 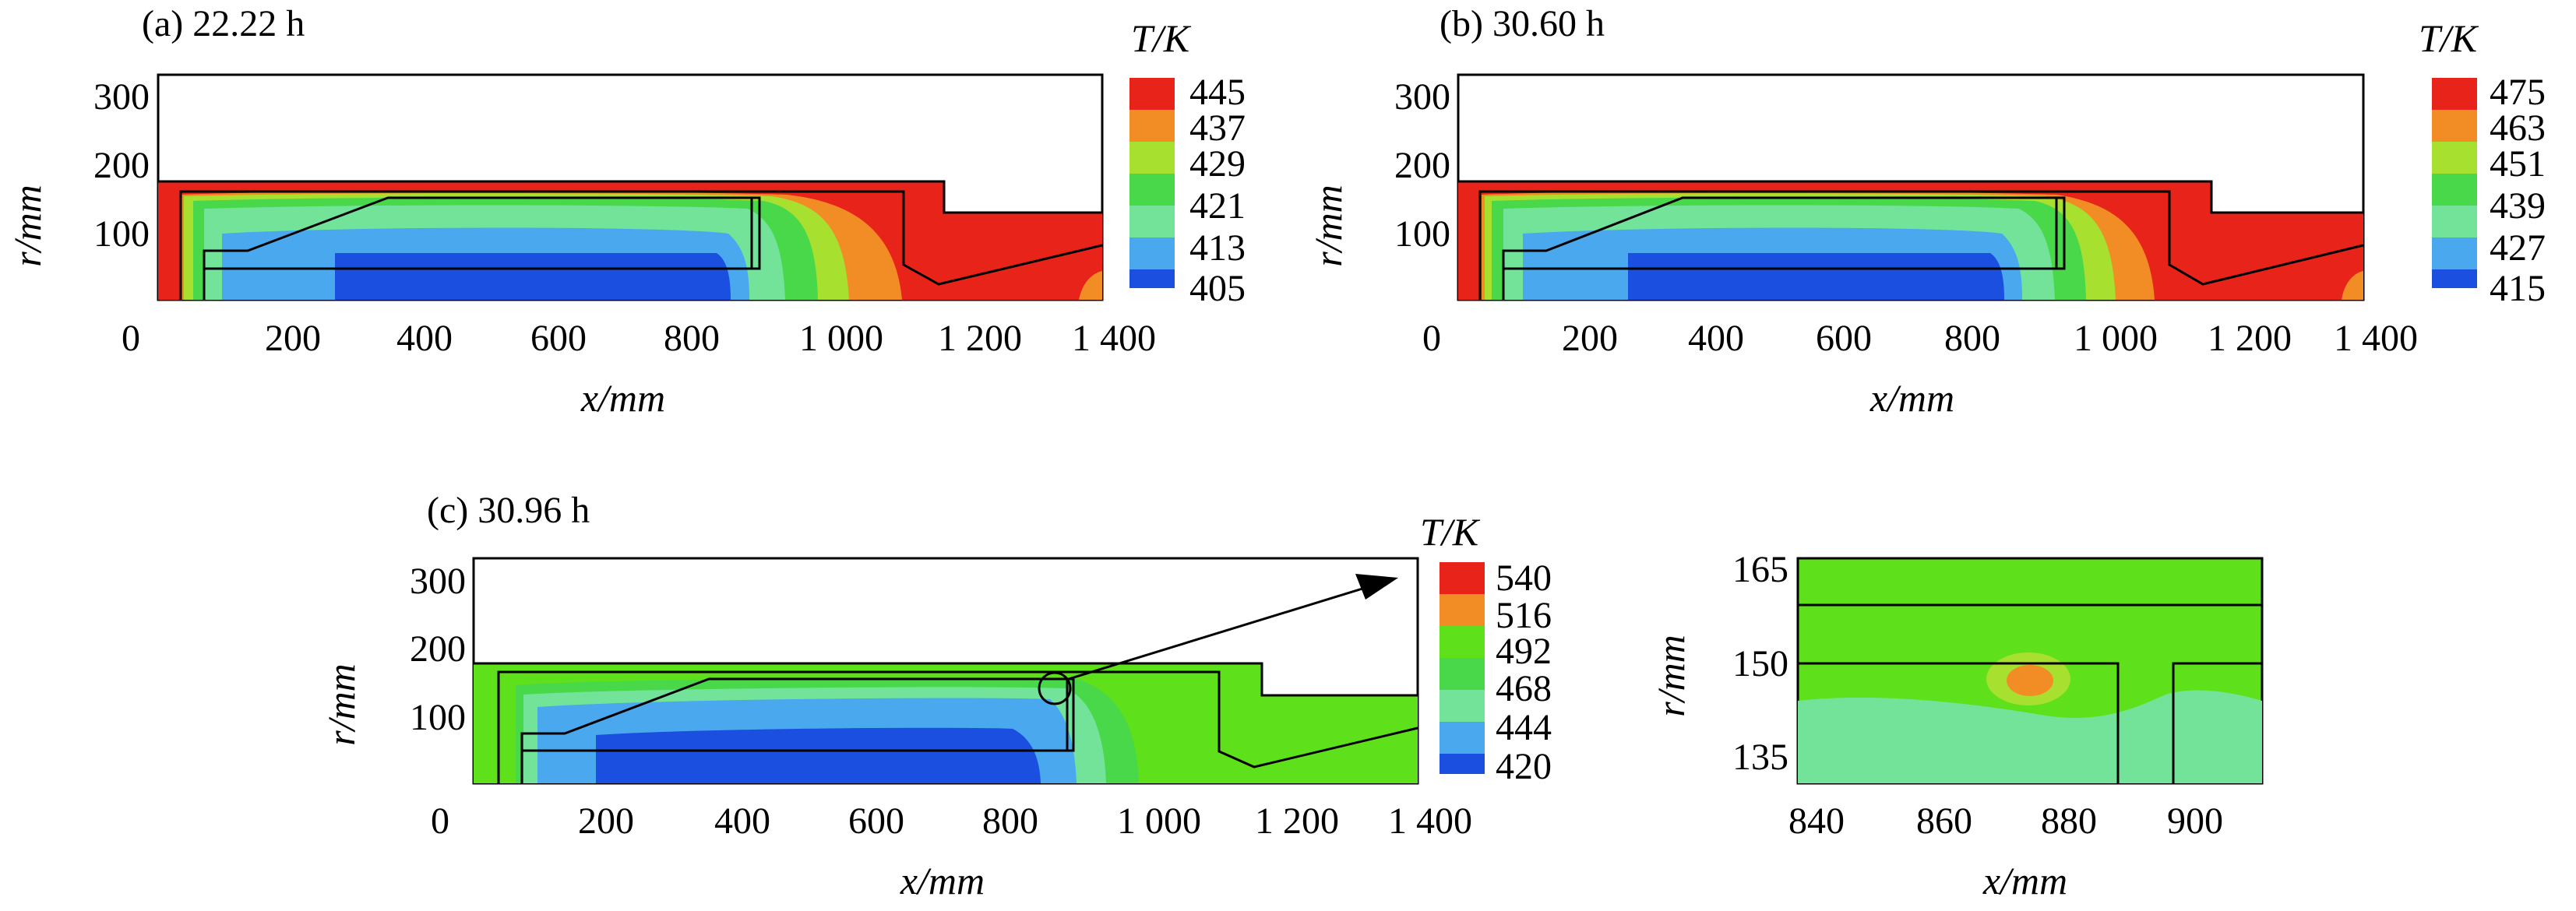 I want to click on panel-c-legend-title: T/K, so click(x=1450, y=532).